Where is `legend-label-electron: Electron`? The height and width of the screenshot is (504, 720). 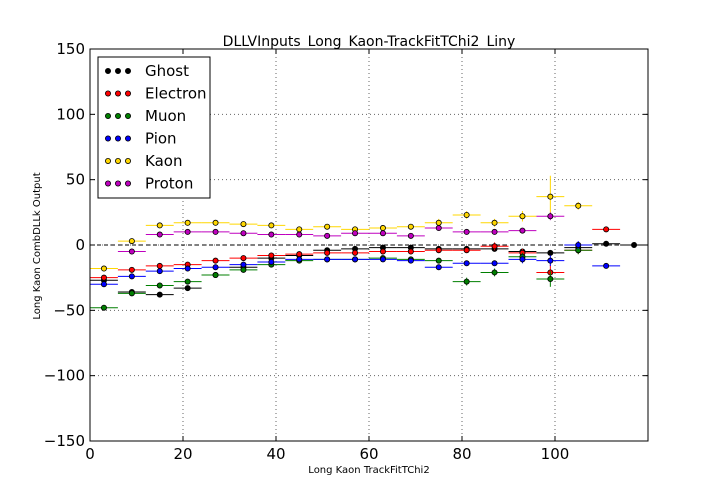
legend-label-electron: Electron is located at coordinates (176, 94).